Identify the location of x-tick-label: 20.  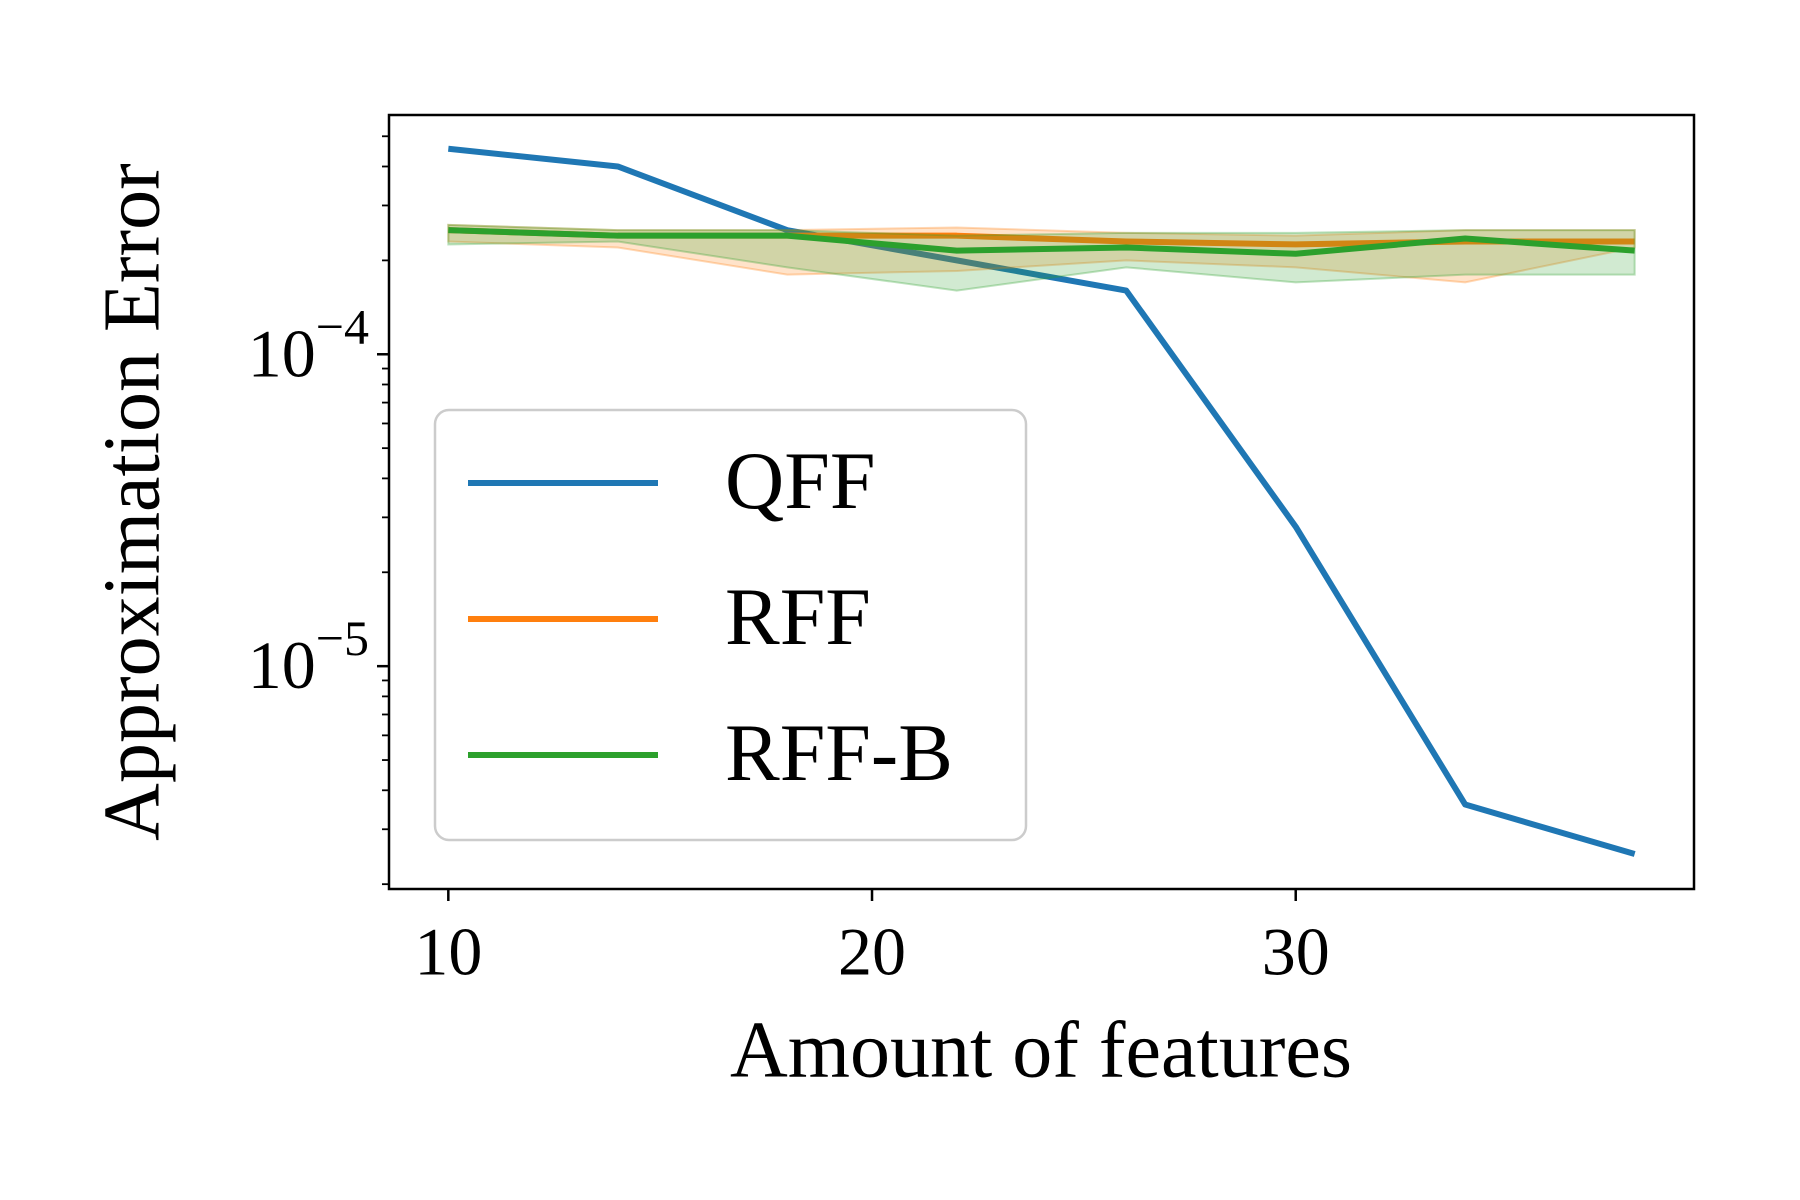
(872, 952).